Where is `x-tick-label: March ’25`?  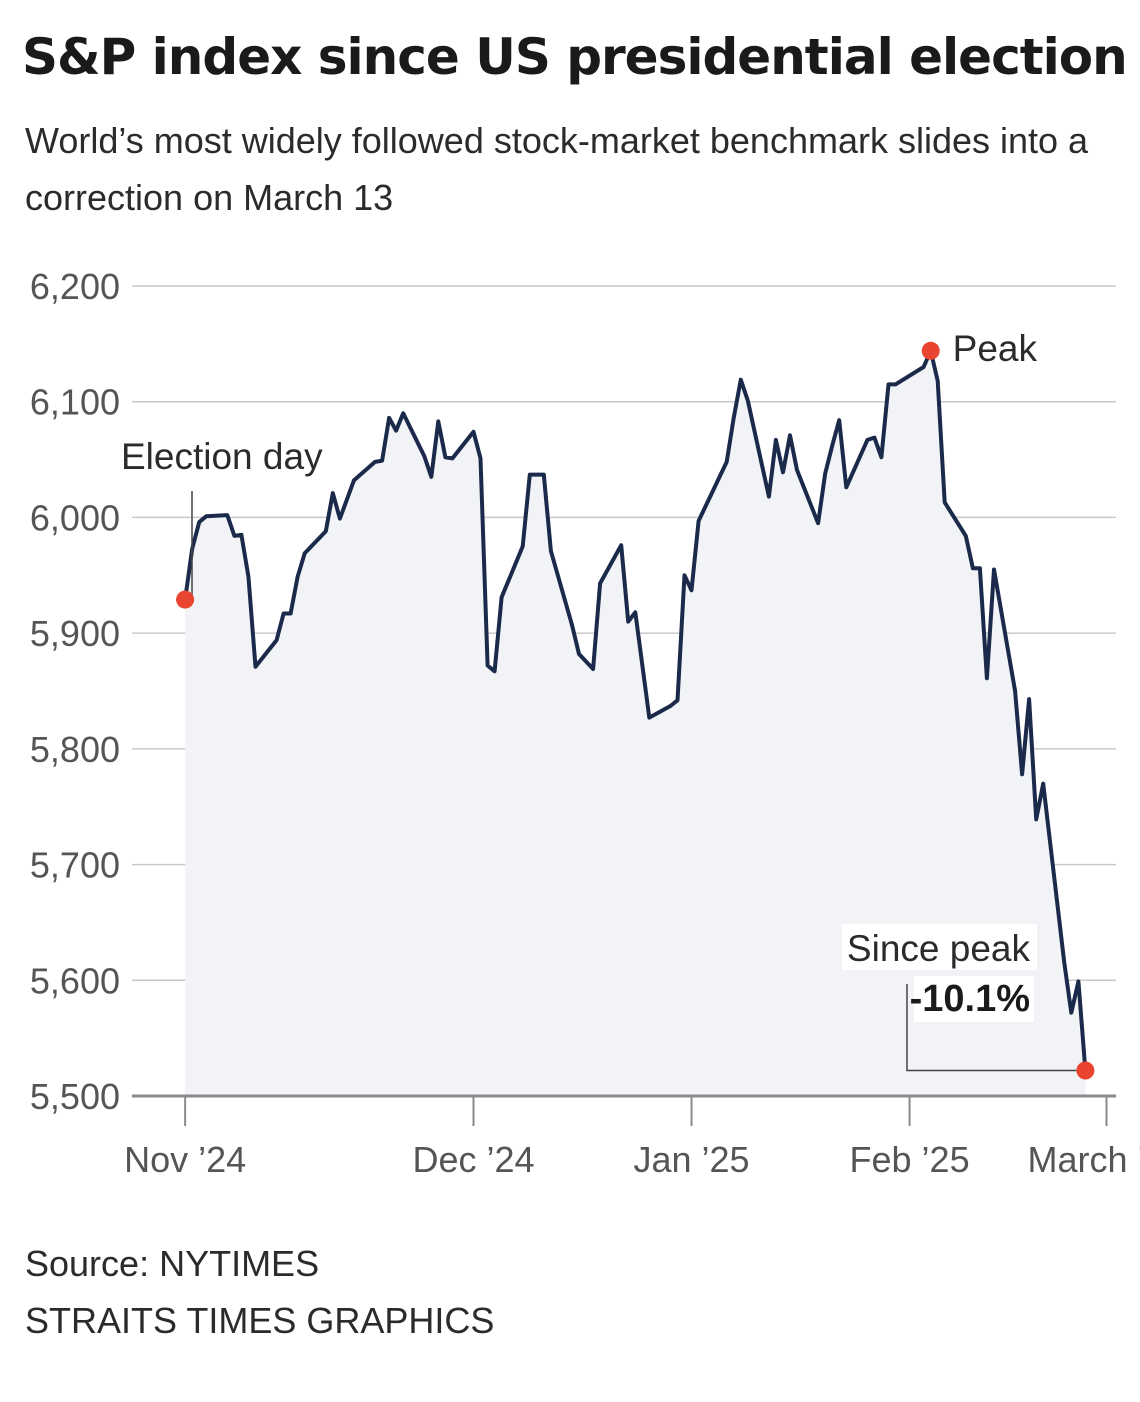
x-tick-label: March ’25 is located at coordinates (1083, 1159).